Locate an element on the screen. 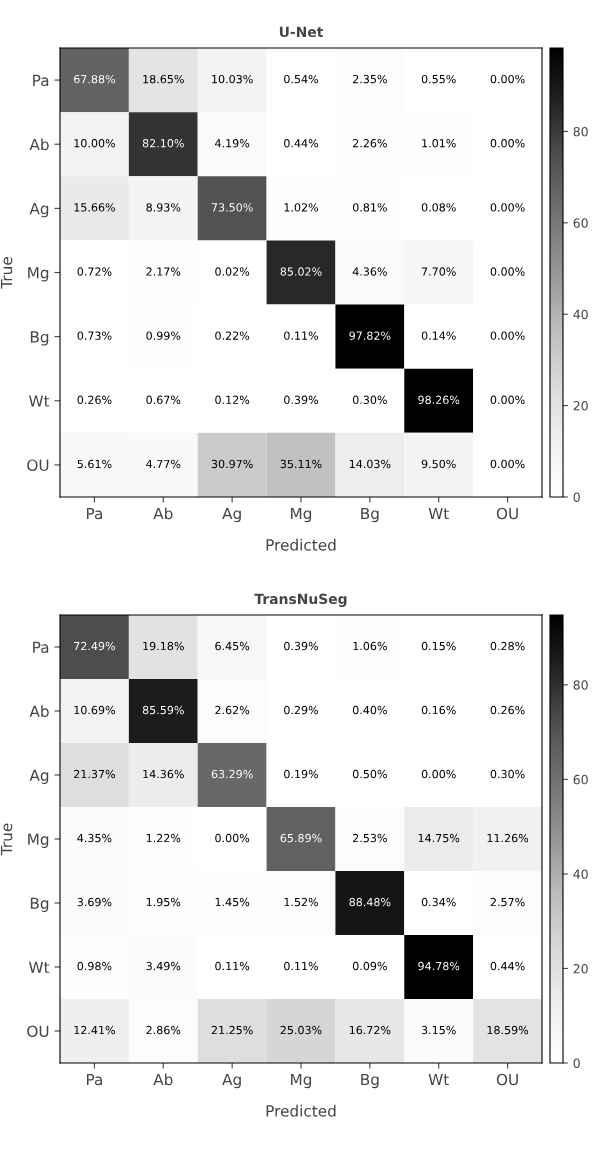  data-label: 14.75% is located at coordinates (439, 838).